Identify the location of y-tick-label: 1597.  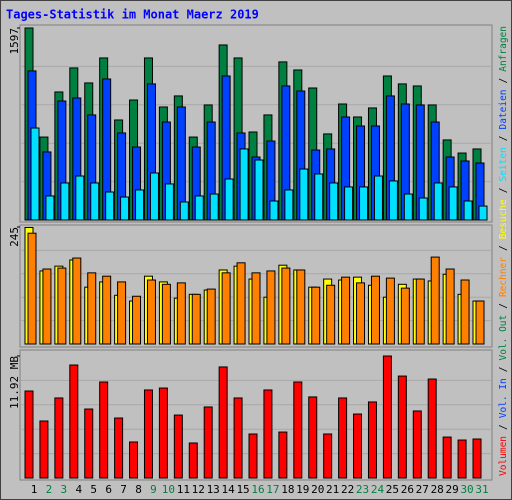
(14, 41).